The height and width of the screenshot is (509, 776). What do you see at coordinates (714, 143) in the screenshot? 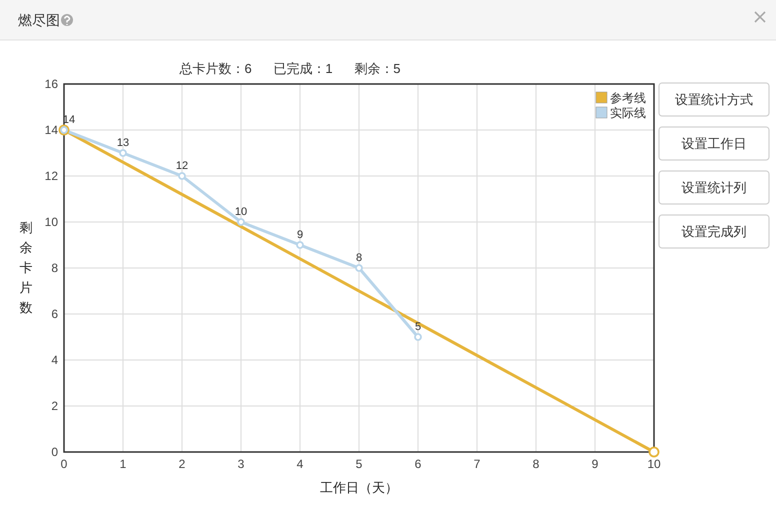
I see `text: 设置工作日` at bounding box center [714, 143].